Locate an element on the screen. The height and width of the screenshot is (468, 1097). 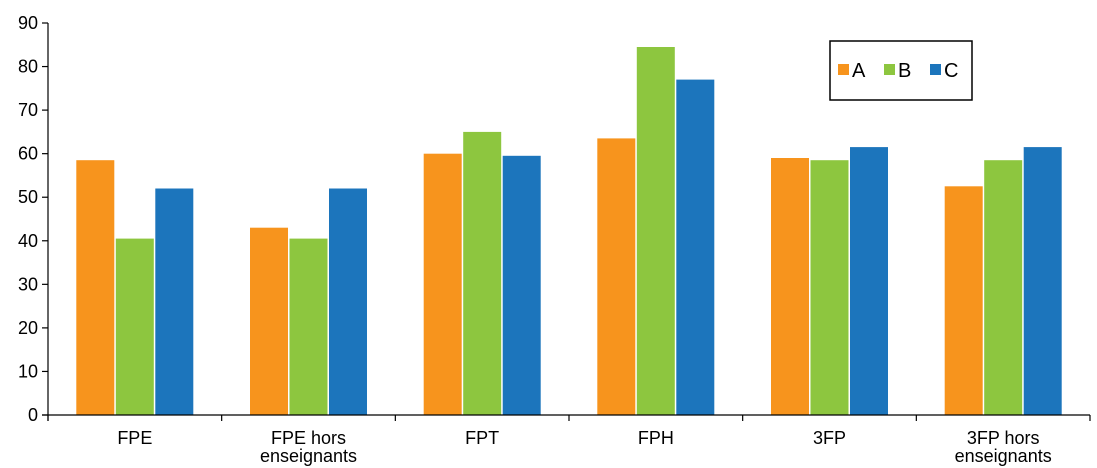
y-tick-label: 70 is located at coordinates (28, 110).